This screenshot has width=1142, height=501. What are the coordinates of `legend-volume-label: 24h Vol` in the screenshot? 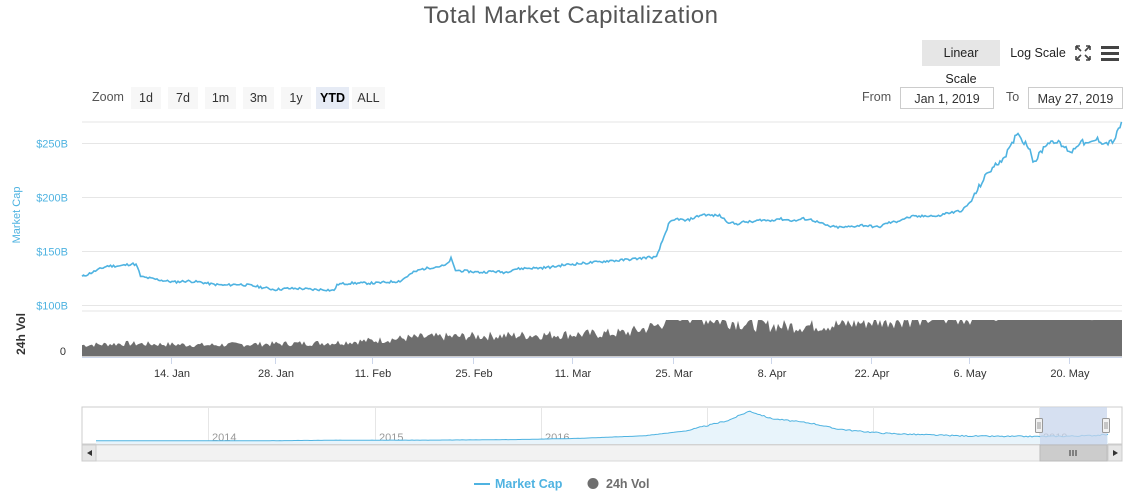 It's located at (628, 484).